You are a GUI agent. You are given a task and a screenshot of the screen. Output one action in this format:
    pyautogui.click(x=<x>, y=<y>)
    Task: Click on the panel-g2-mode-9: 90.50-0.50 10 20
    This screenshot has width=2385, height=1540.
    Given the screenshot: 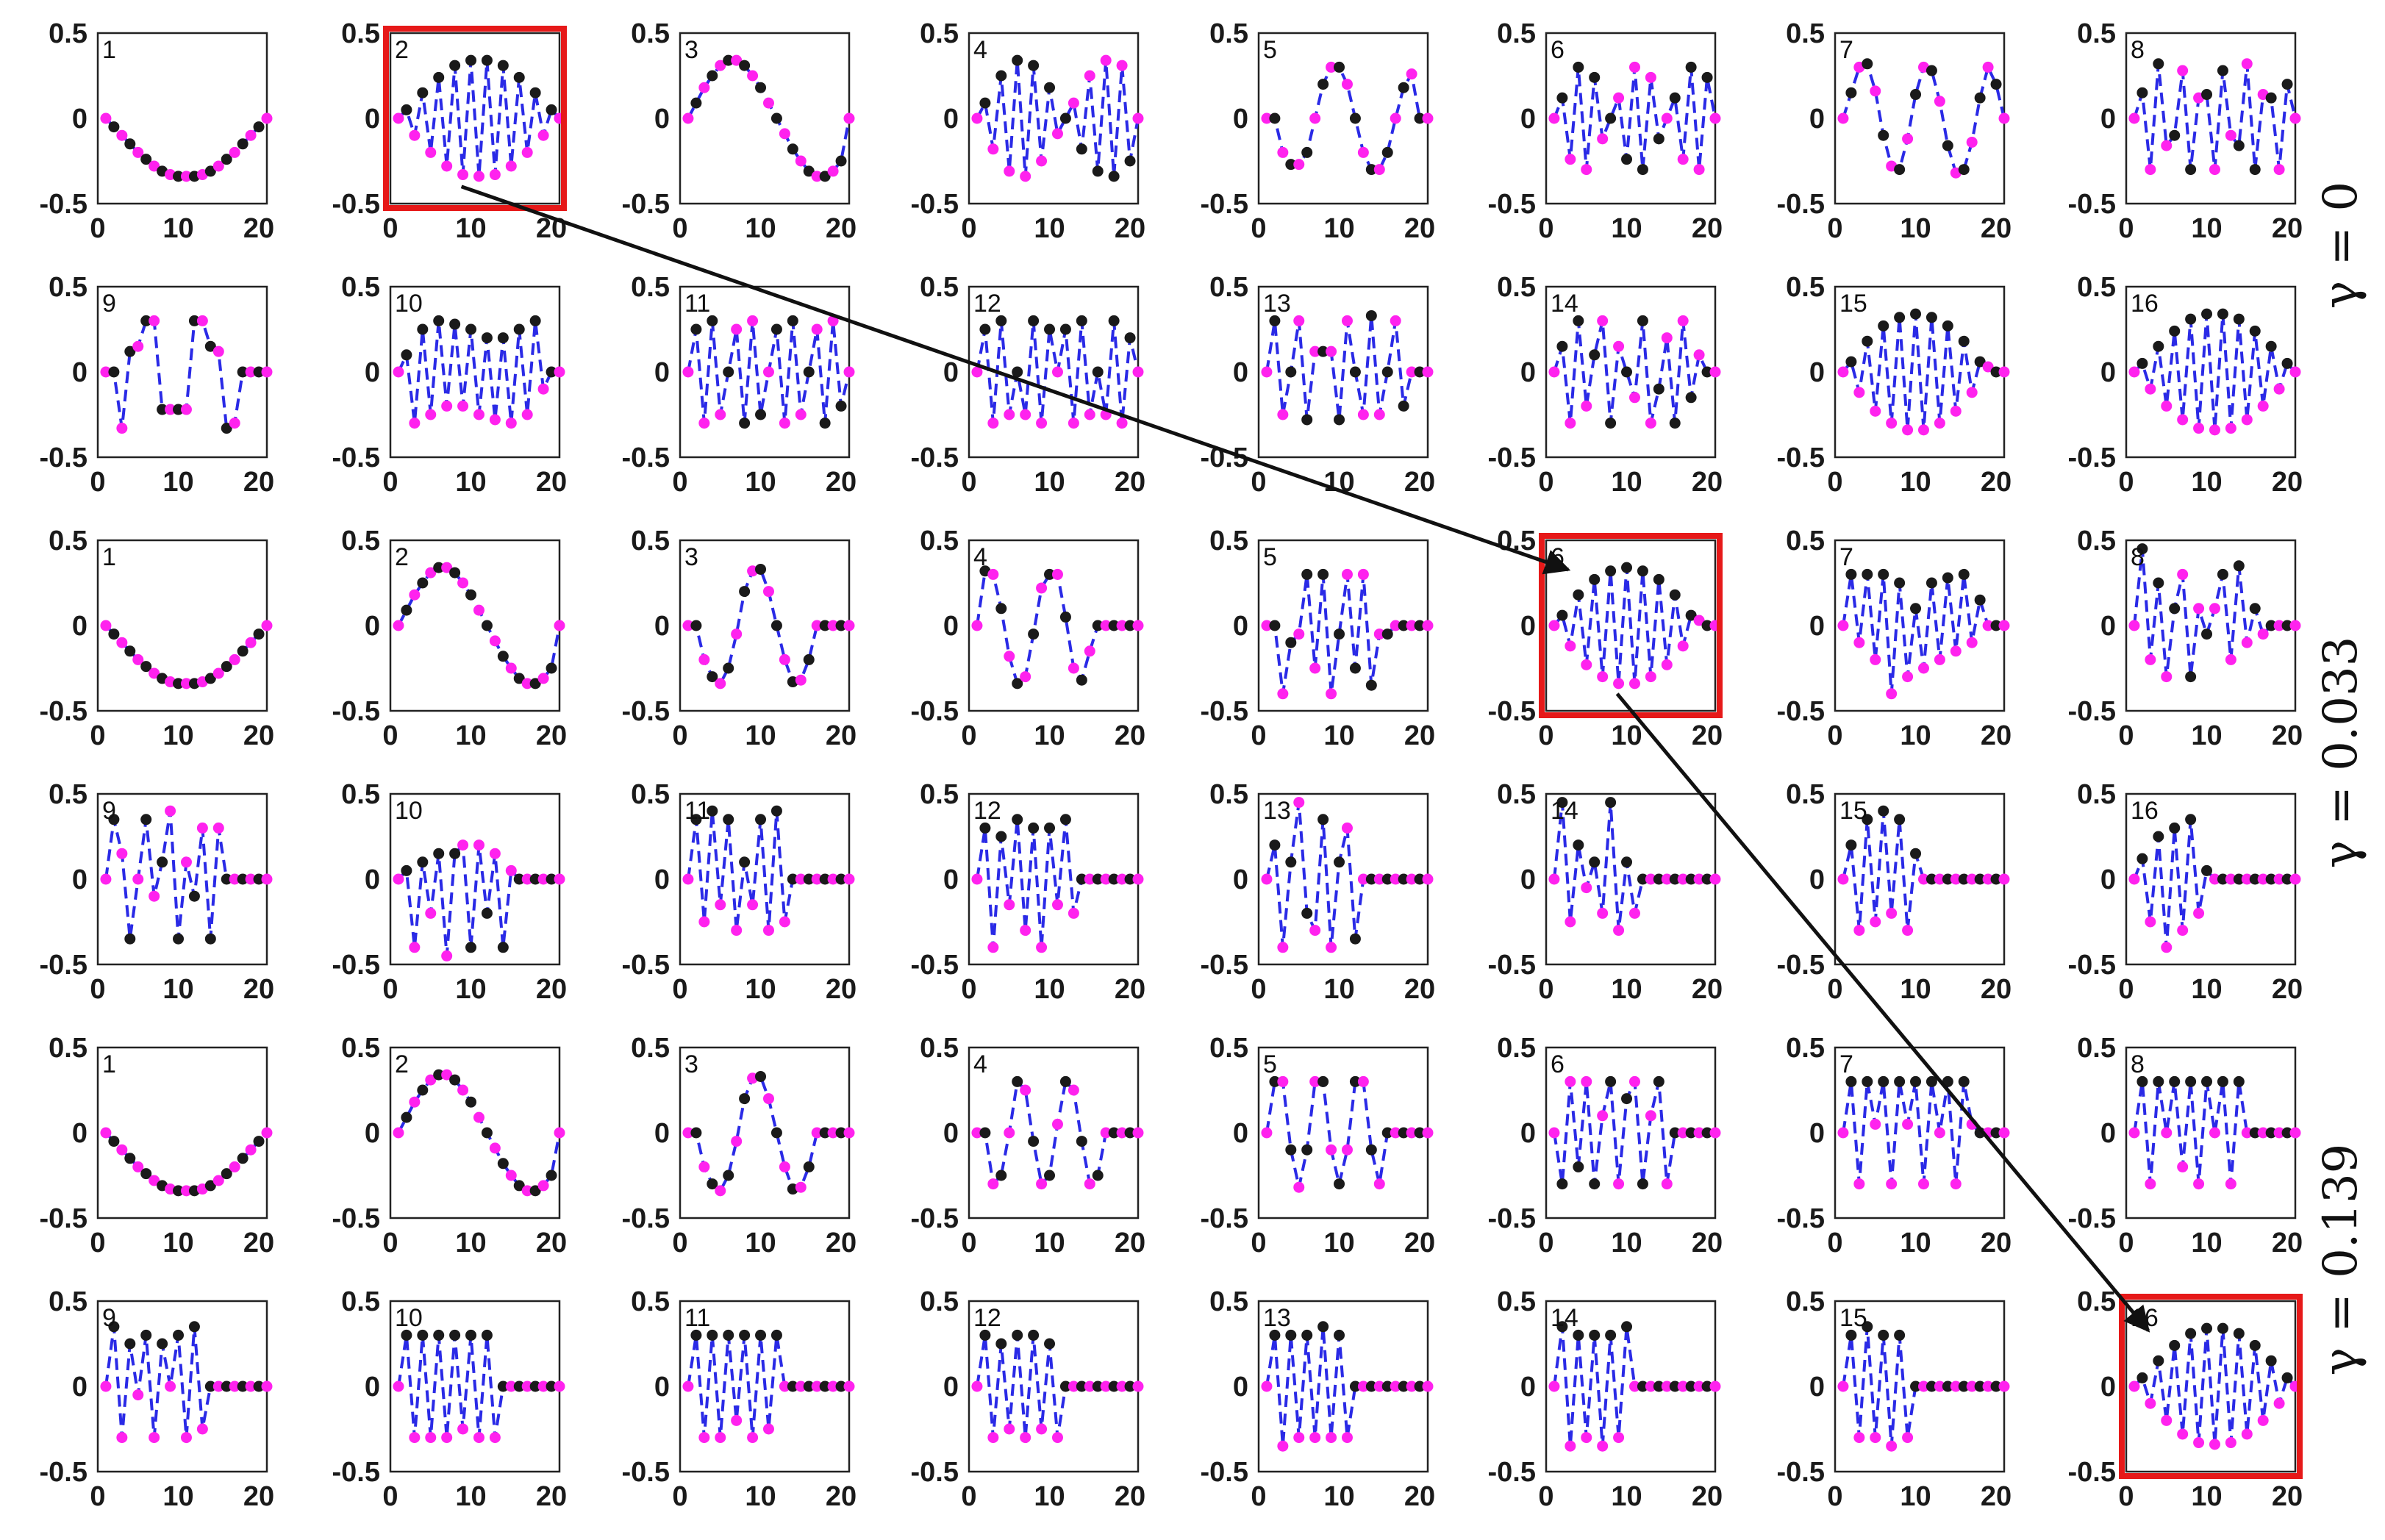 What is the action you would take?
    pyautogui.click(x=157, y=1399)
    